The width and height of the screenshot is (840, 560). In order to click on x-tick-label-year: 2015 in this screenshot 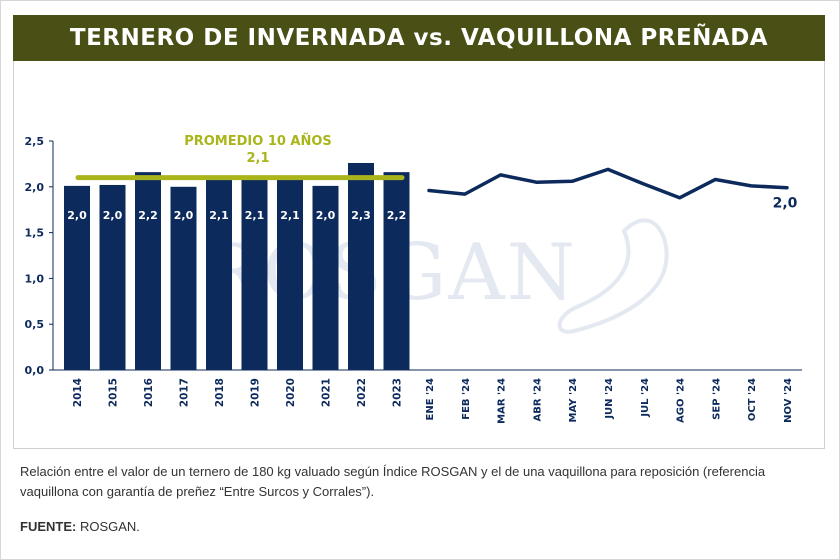, I will do `click(114, 392)`.